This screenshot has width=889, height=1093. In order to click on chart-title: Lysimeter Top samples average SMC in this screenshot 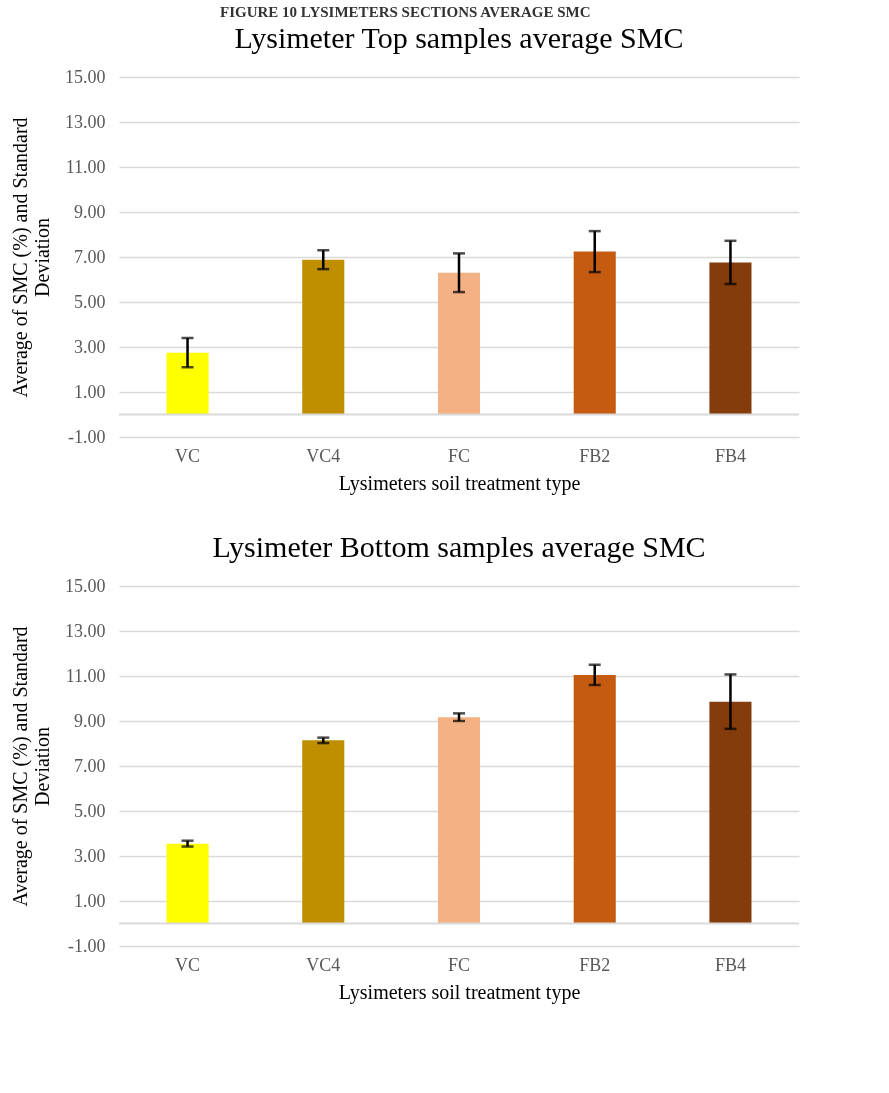, I will do `click(459, 37)`.